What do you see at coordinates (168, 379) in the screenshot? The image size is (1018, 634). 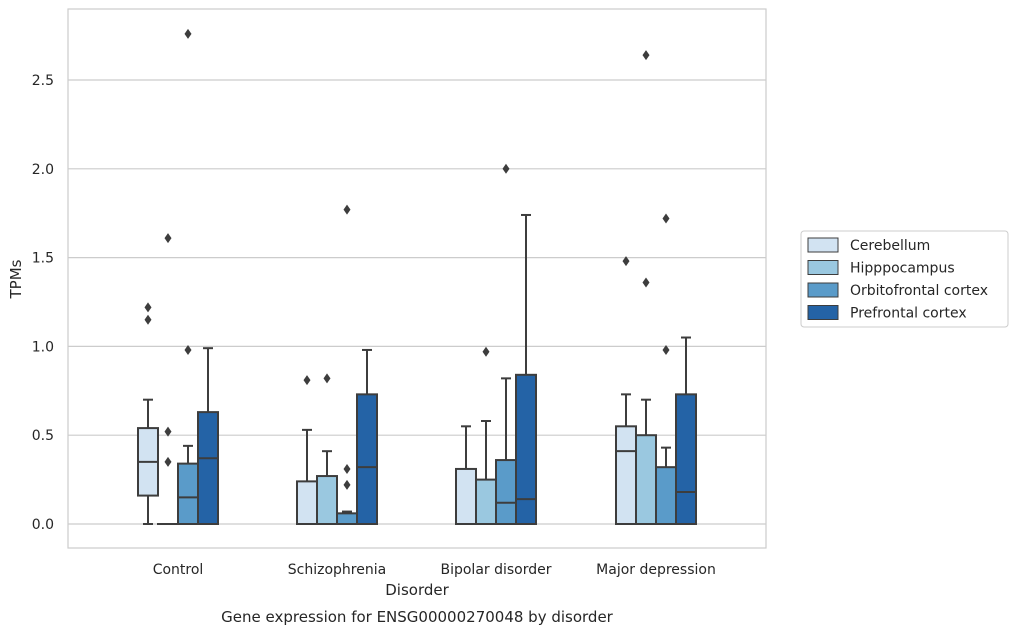 I see `box-hipppocampus-control` at bounding box center [168, 379].